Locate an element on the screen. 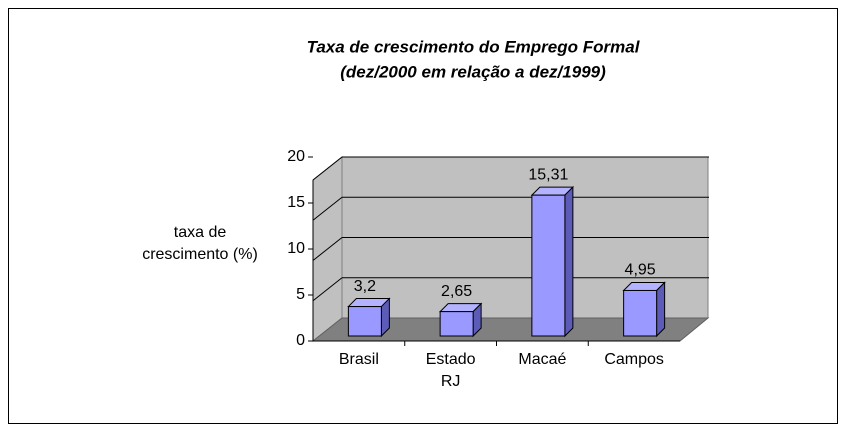 Image resolution: width=846 pixels, height=432 pixels. x-tick-label: Brasil is located at coordinates (358, 359).